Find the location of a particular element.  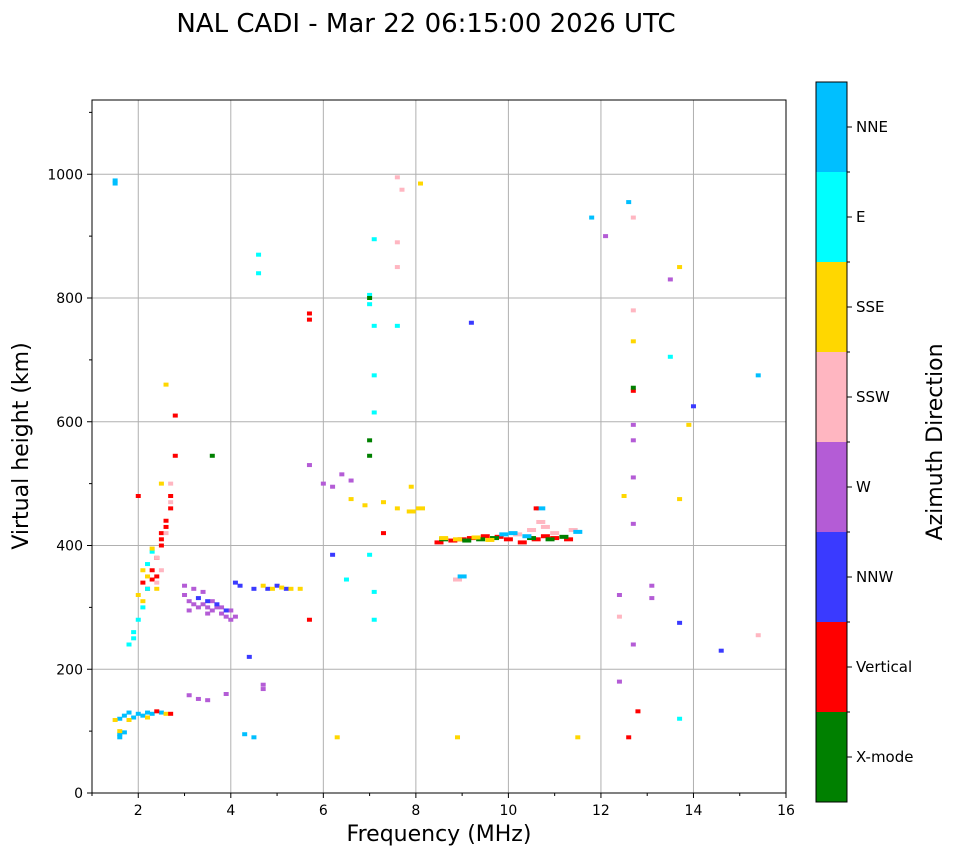

x-axis-ticks: 2 4 6 8 10 12 14 16 is located at coordinates (443, 806).